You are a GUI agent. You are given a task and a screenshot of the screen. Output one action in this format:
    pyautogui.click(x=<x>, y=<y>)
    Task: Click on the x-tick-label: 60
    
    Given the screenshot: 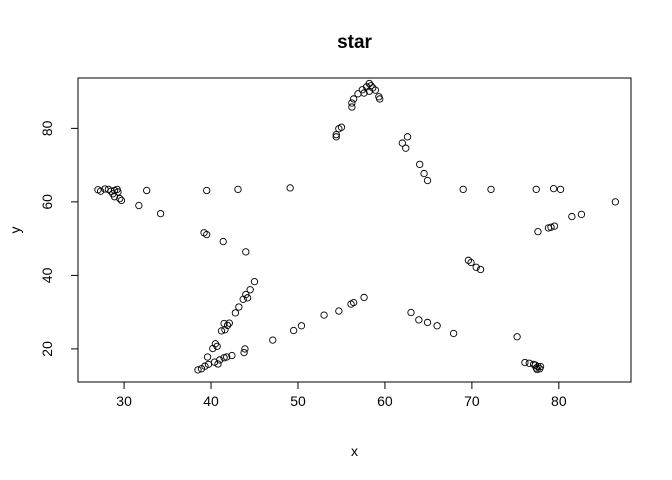 What is the action you would take?
    pyautogui.click(x=385, y=401)
    